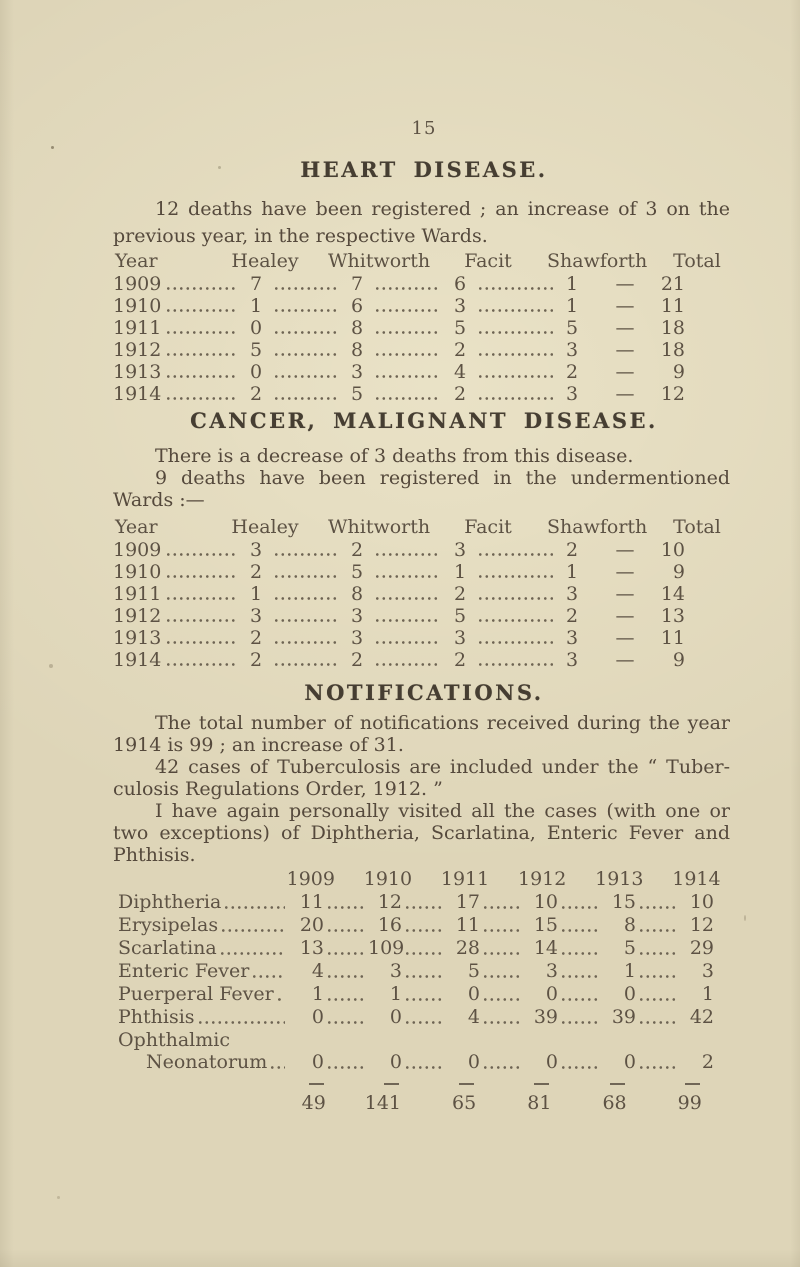 The width and height of the screenshot is (800, 1267). Describe the element at coordinates (460, 660) in the screenshot. I see `cell-facit: 2` at that location.